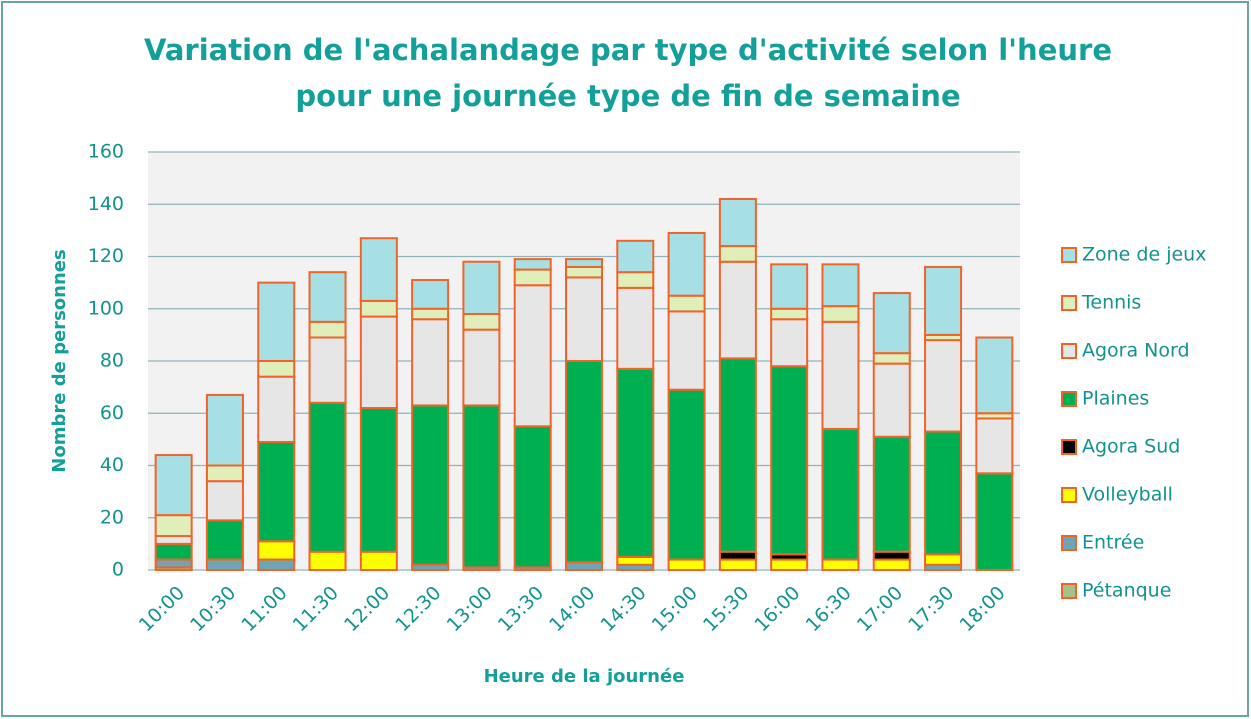  Describe the element at coordinates (106, 256) in the screenshot. I see `y-tick-label: 120` at that location.